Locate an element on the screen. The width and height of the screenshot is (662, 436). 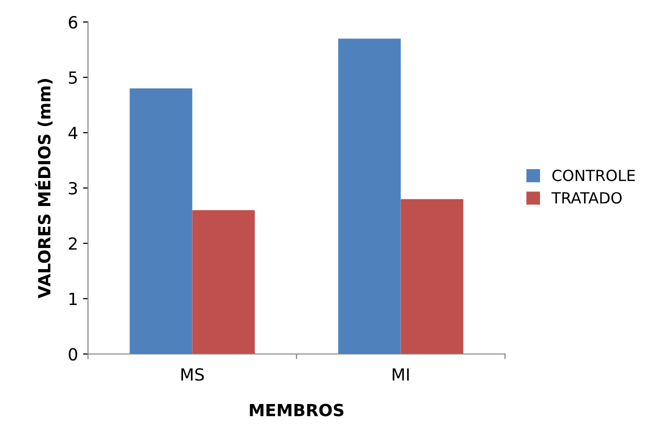
y-tick-label: 3 is located at coordinates (72, 188).